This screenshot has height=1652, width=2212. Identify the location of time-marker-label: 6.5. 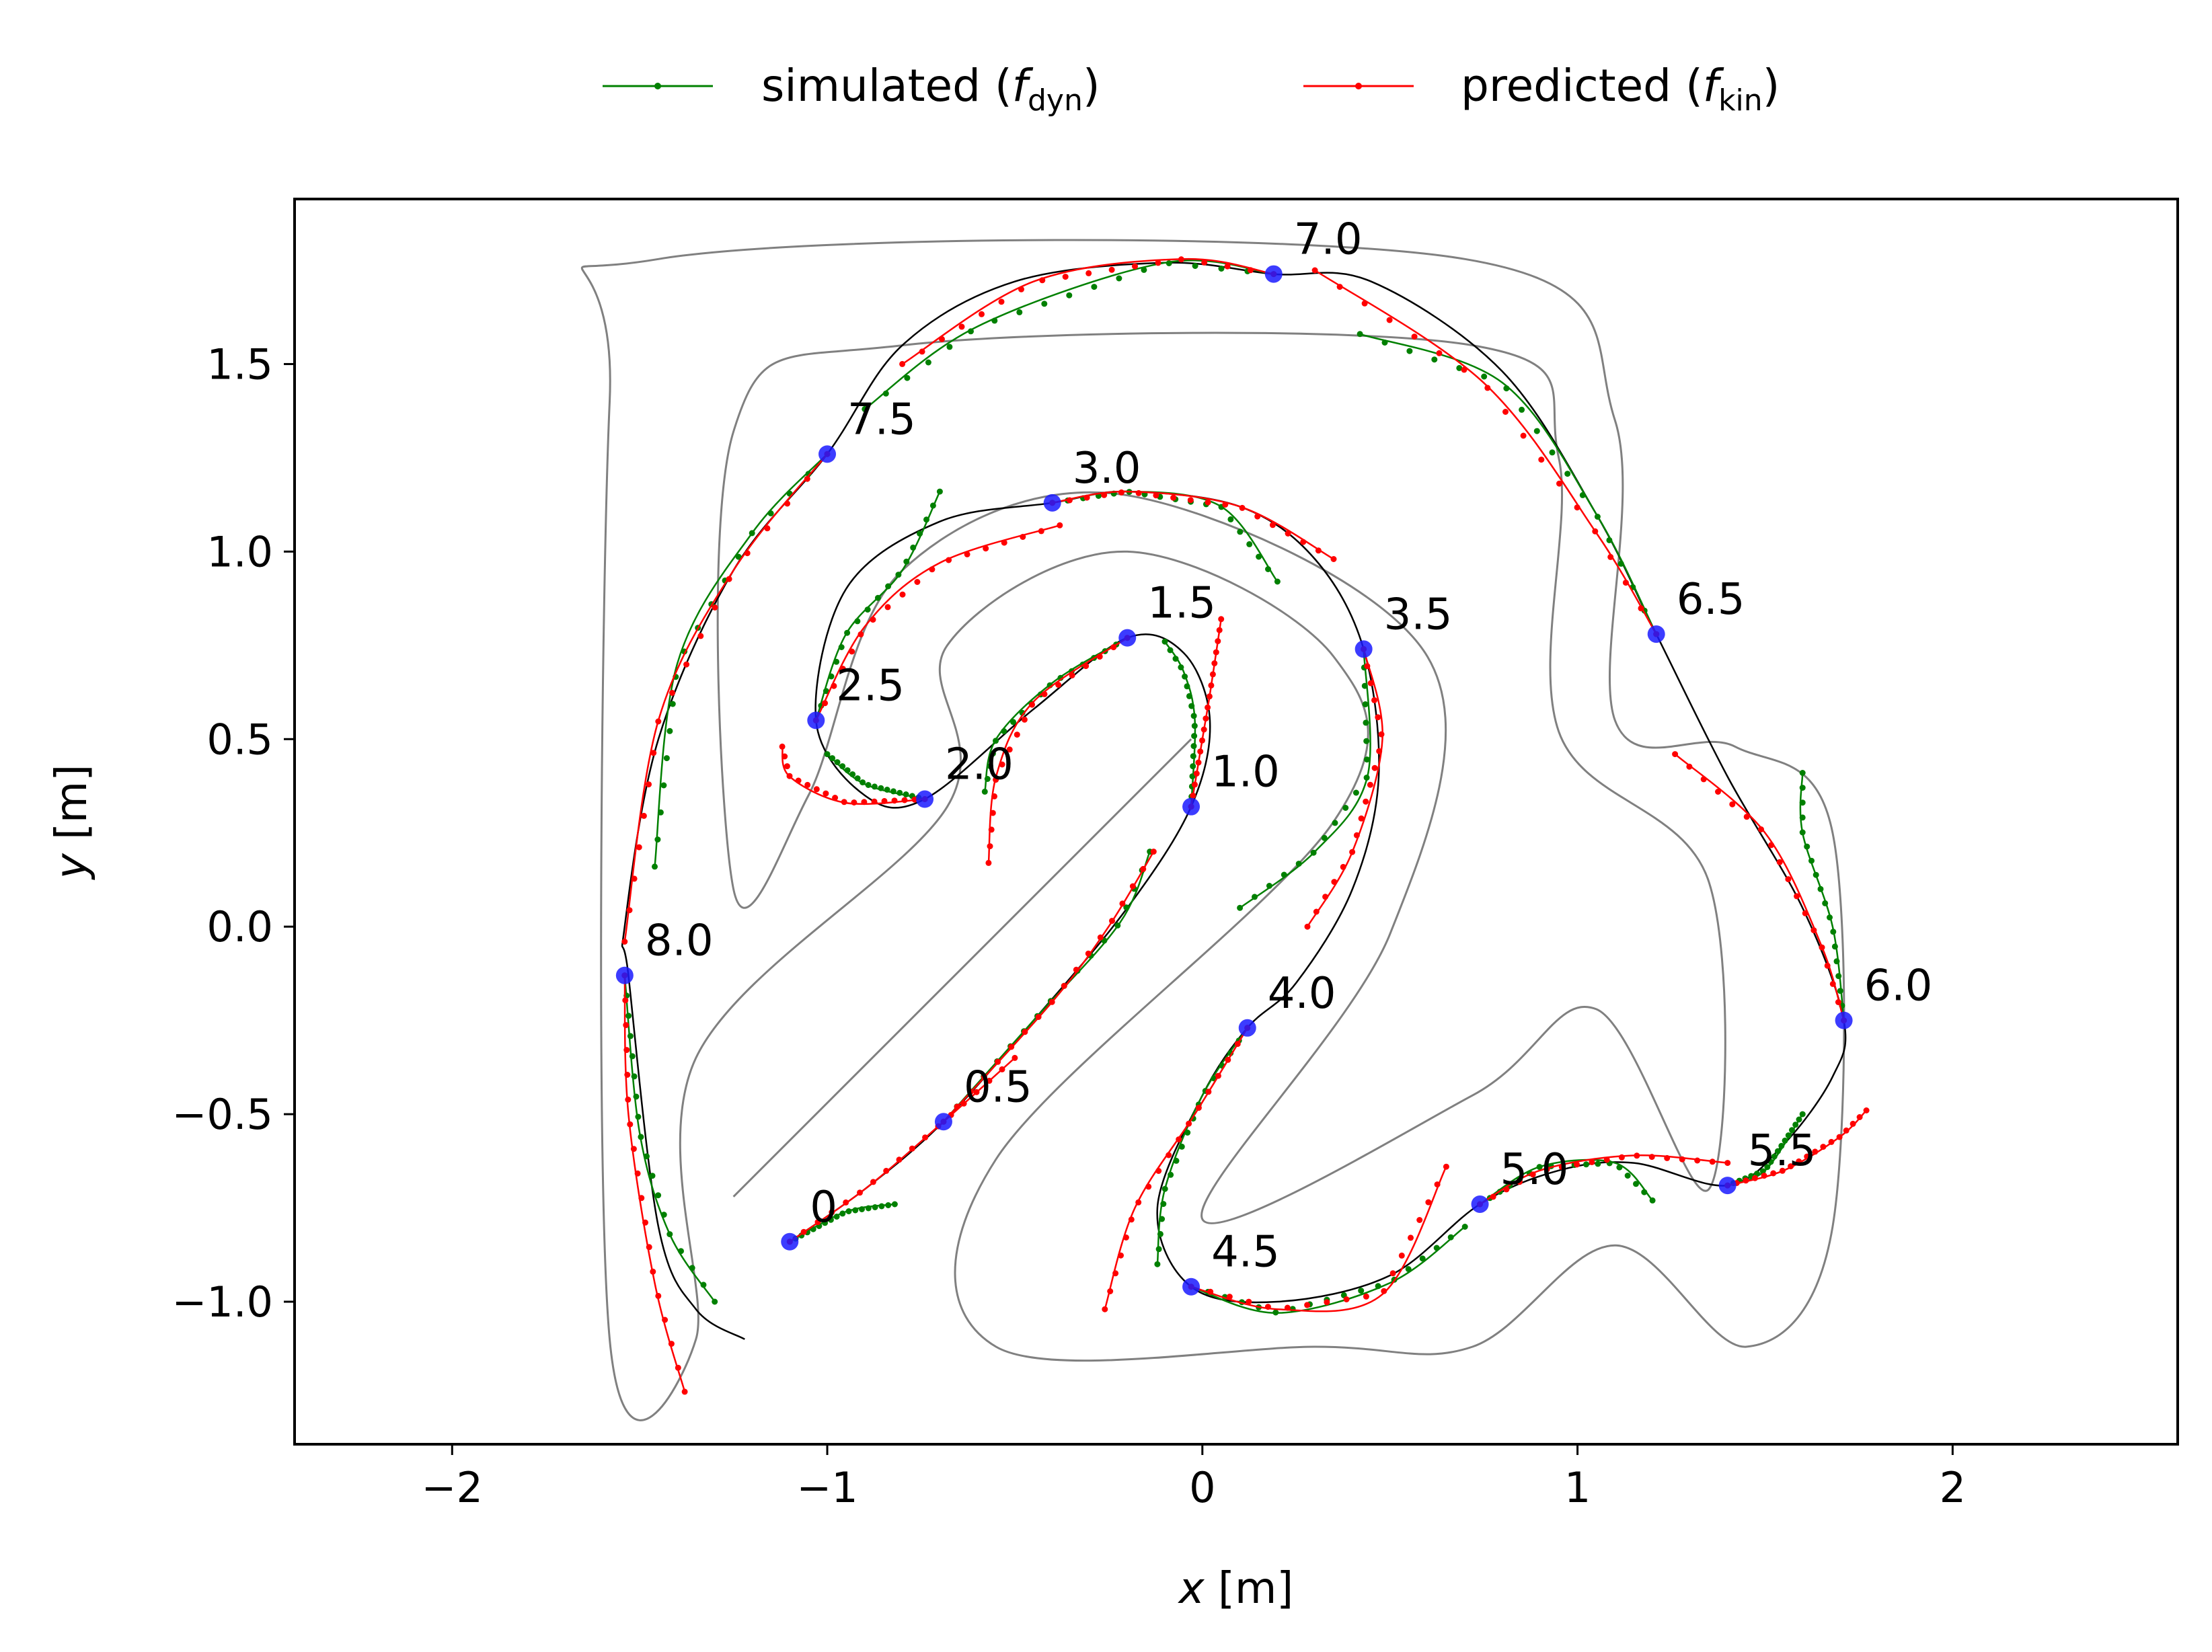
(1711, 600).